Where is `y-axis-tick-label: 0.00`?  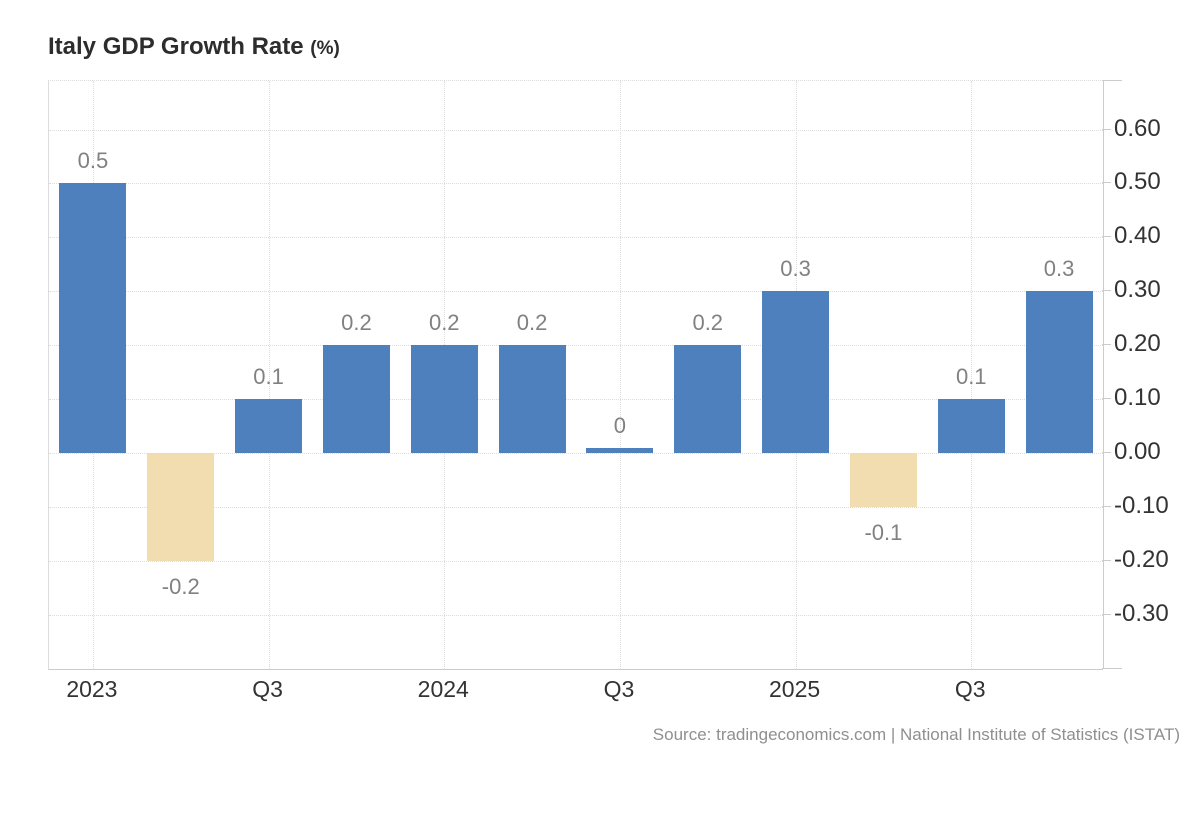 y-axis-tick-label: 0.00 is located at coordinates (1137, 452).